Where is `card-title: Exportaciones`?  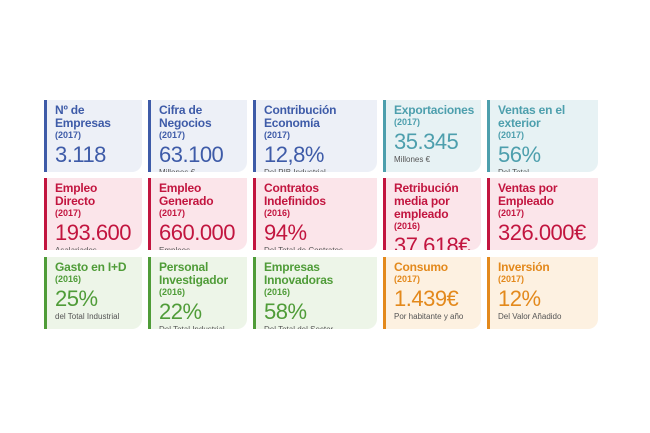
card-title: Exportaciones is located at coordinates (434, 110).